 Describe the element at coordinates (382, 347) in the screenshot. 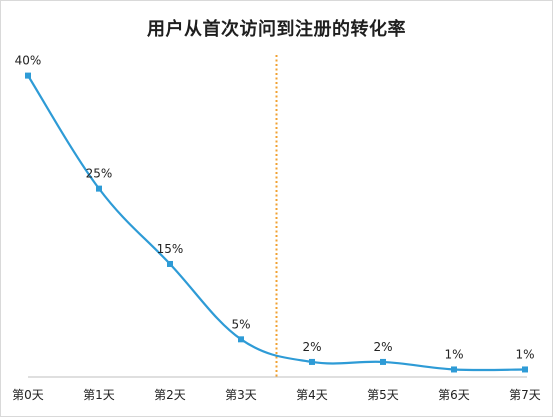

I see `data-label-5: 2%` at that location.